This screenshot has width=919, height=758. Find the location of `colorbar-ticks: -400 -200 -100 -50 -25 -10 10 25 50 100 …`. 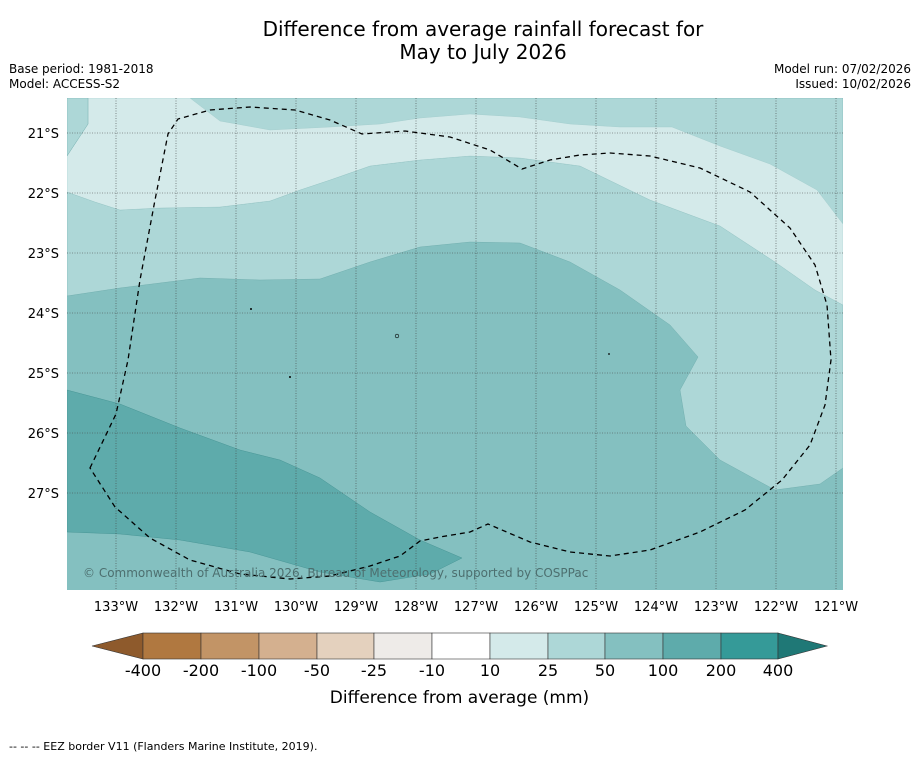

colorbar-ticks: -400 -200 -100 -50 -25 -10 10 25 50 100 … is located at coordinates (459, 670).